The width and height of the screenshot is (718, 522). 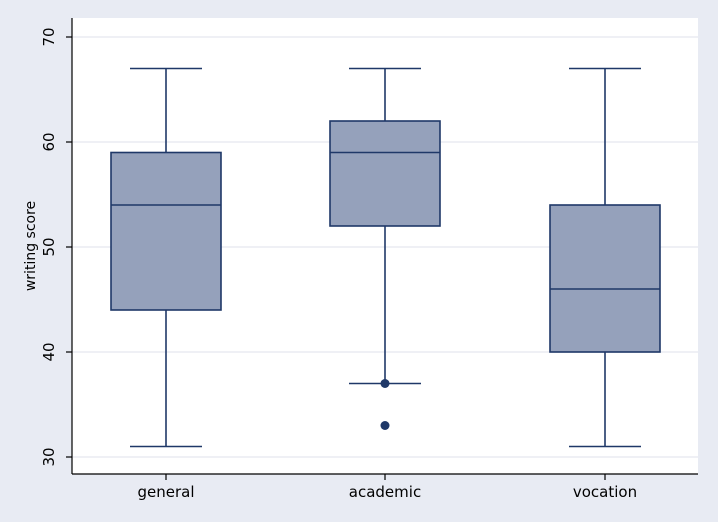 What do you see at coordinates (605, 492) in the screenshot?
I see `x-tick-label-vocation: vocation` at bounding box center [605, 492].